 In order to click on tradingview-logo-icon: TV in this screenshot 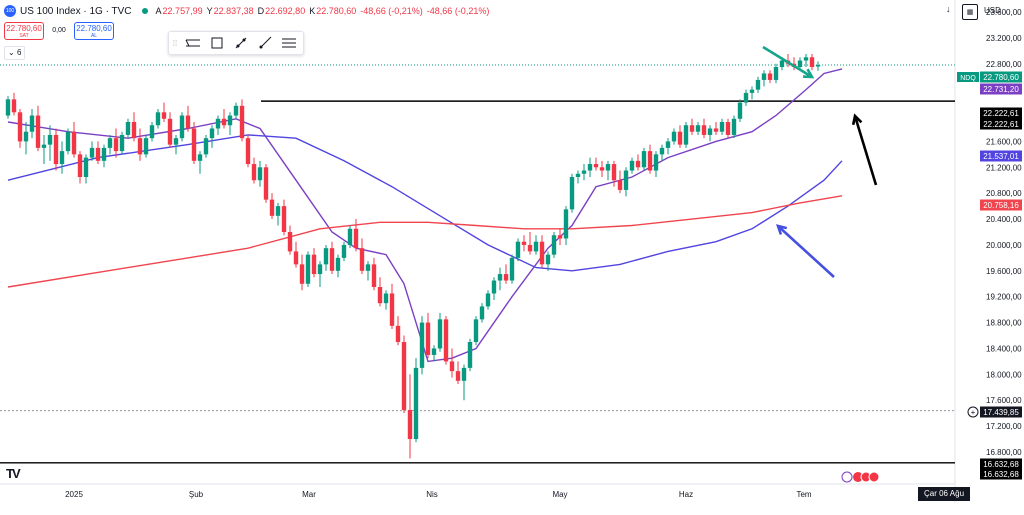, I will do `click(13, 473)`.